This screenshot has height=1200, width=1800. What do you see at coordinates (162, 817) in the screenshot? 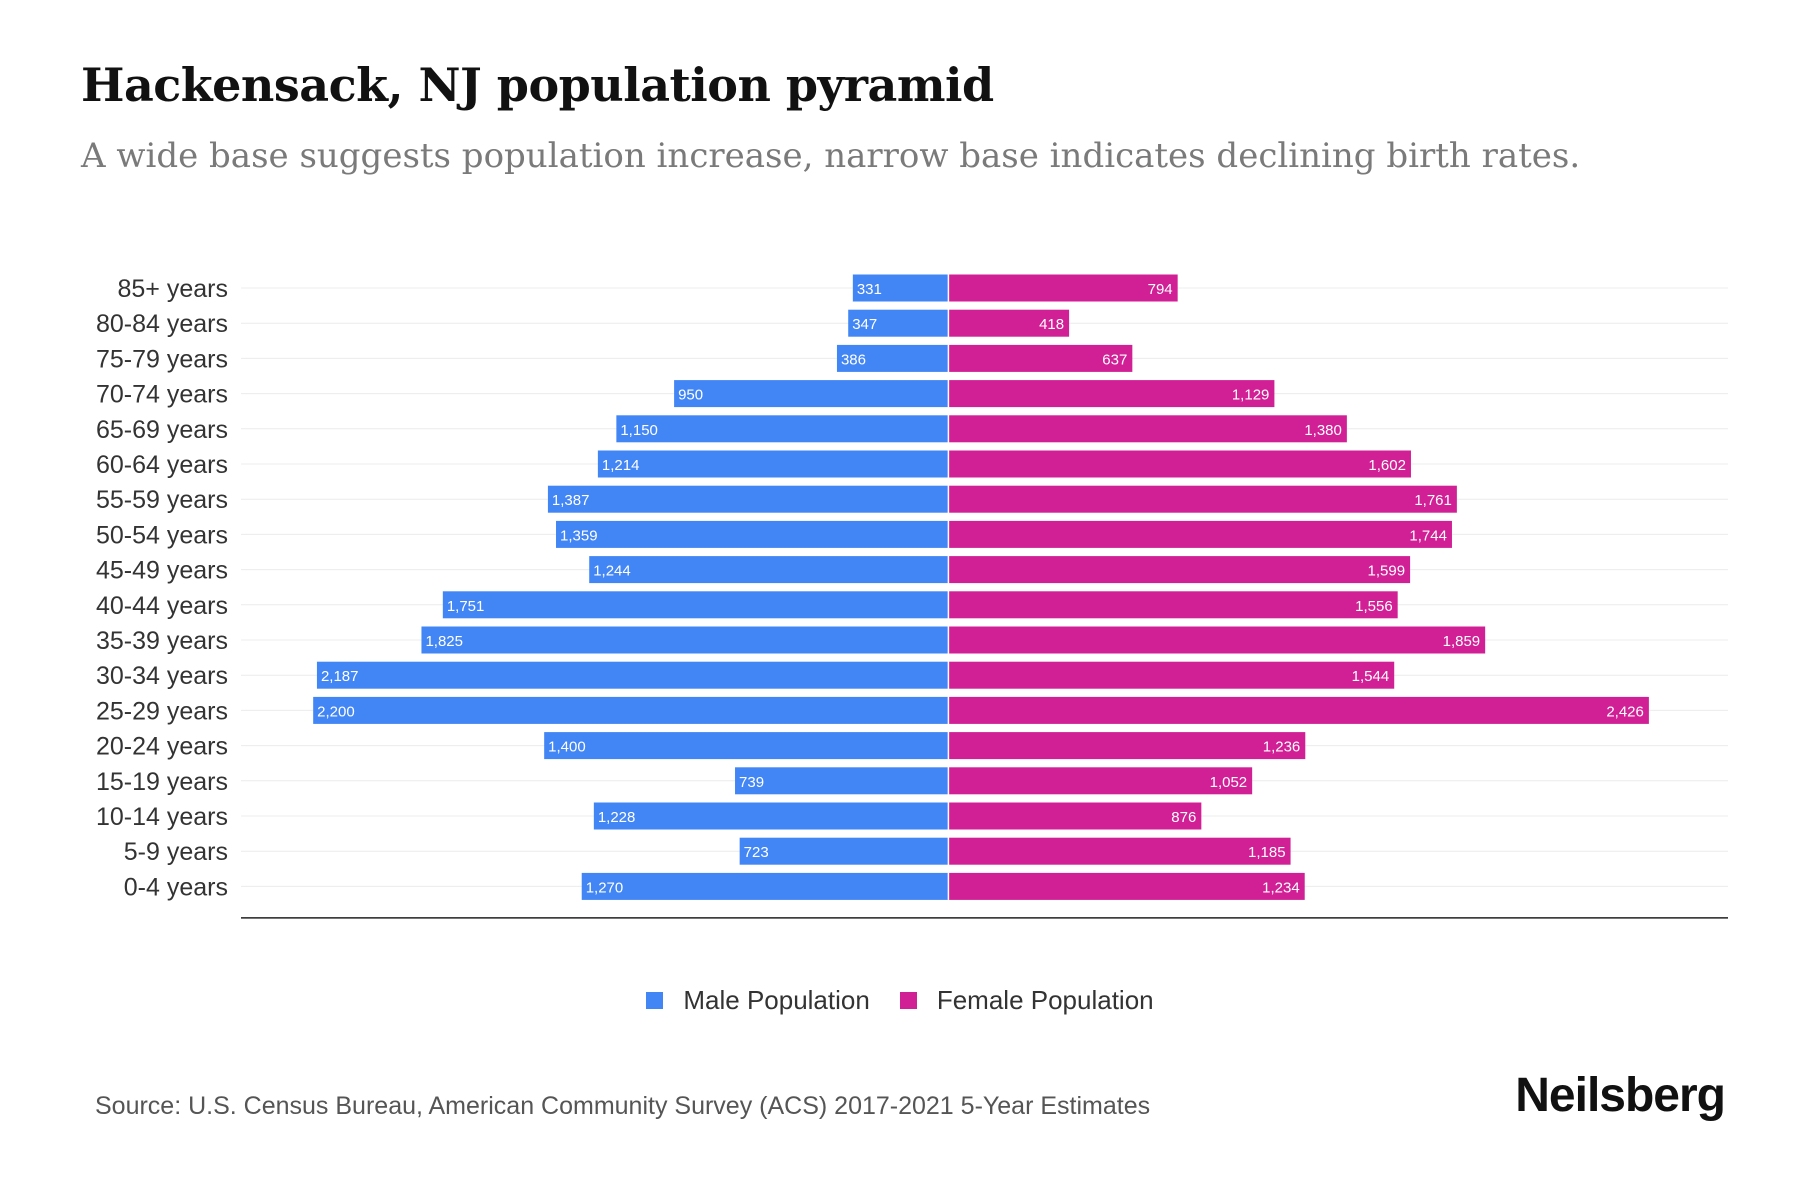
I see `category-label: 10-14 years` at bounding box center [162, 817].